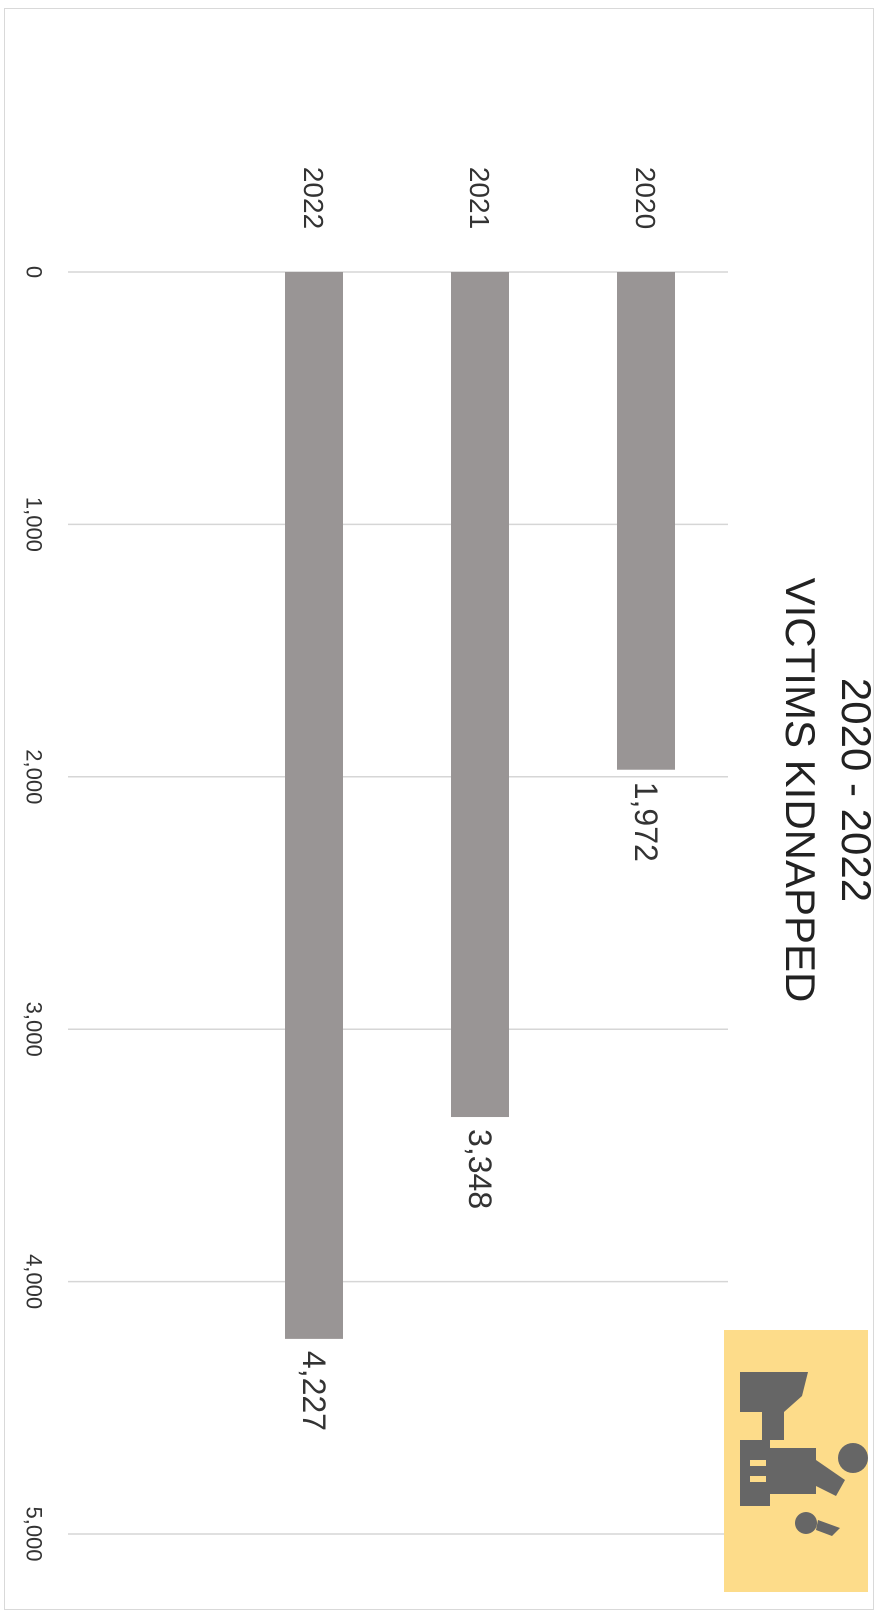 The image size is (880, 1614). Describe the element at coordinates (33, 776) in the screenshot. I see `tick-label: 2,000` at that location.